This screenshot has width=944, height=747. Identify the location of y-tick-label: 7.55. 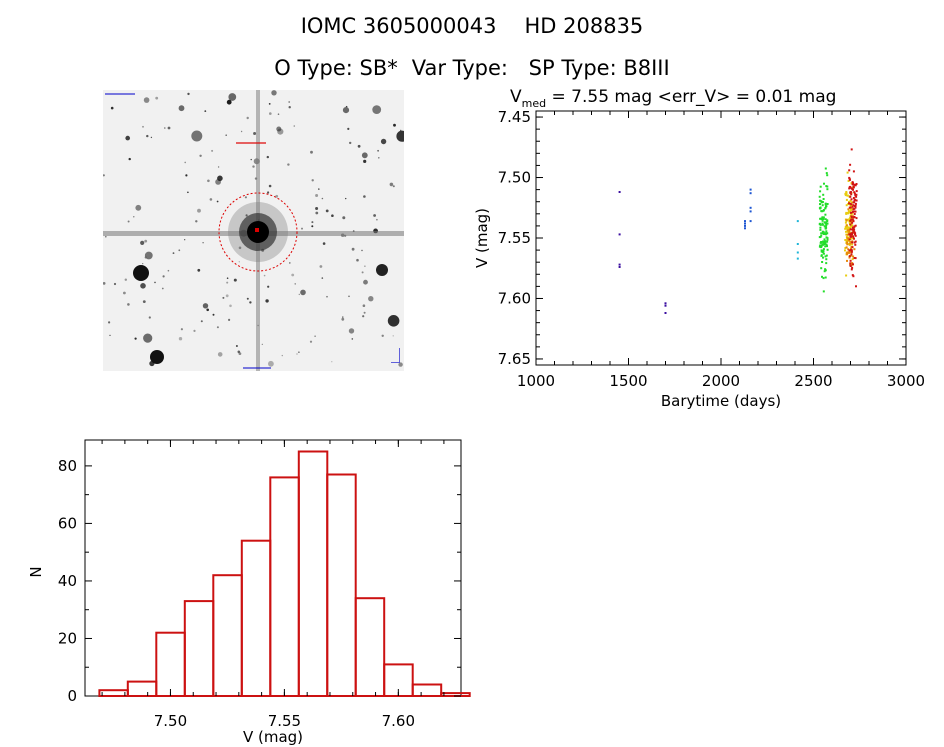
(514, 238).